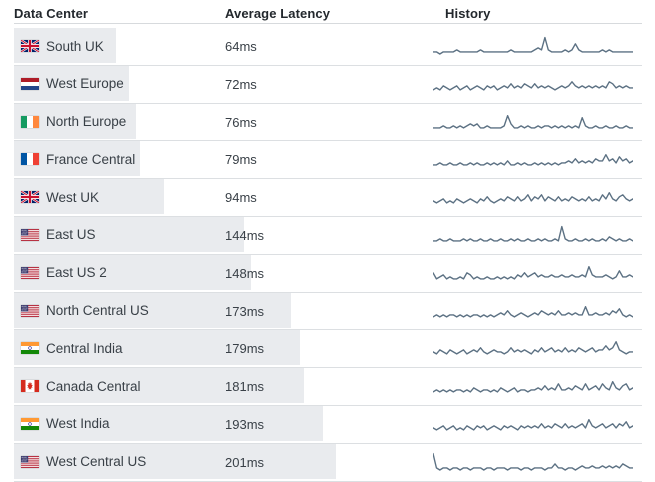 Image resolution: width=655 pixels, height=482 pixels. Describe the element at coordinates (78, 424) in the screenshot. I see `datacenter-name: West India` at that location.